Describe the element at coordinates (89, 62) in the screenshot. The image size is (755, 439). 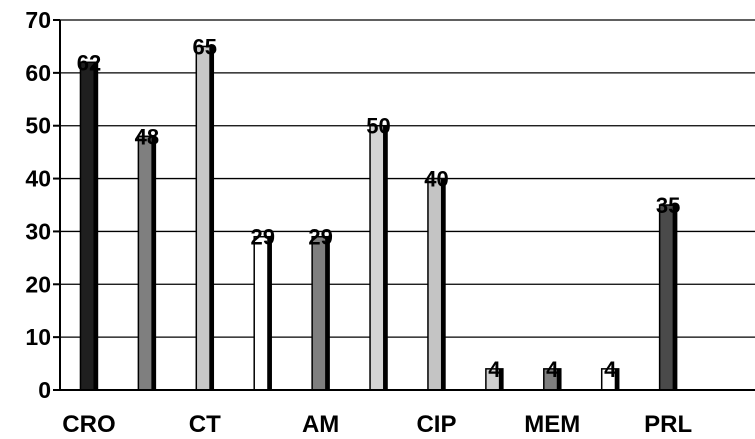
I see `data-label: 62` at that location.